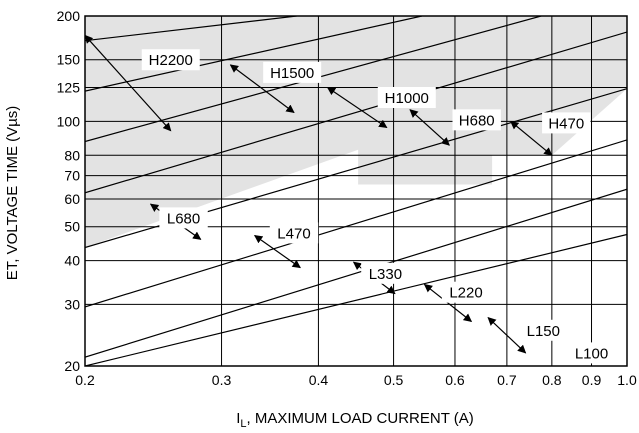 The image size is (639, 433). Describe the element at coordinates (85, 380) in the screenshot. I see `x-tick-label: 0.2` at that location.